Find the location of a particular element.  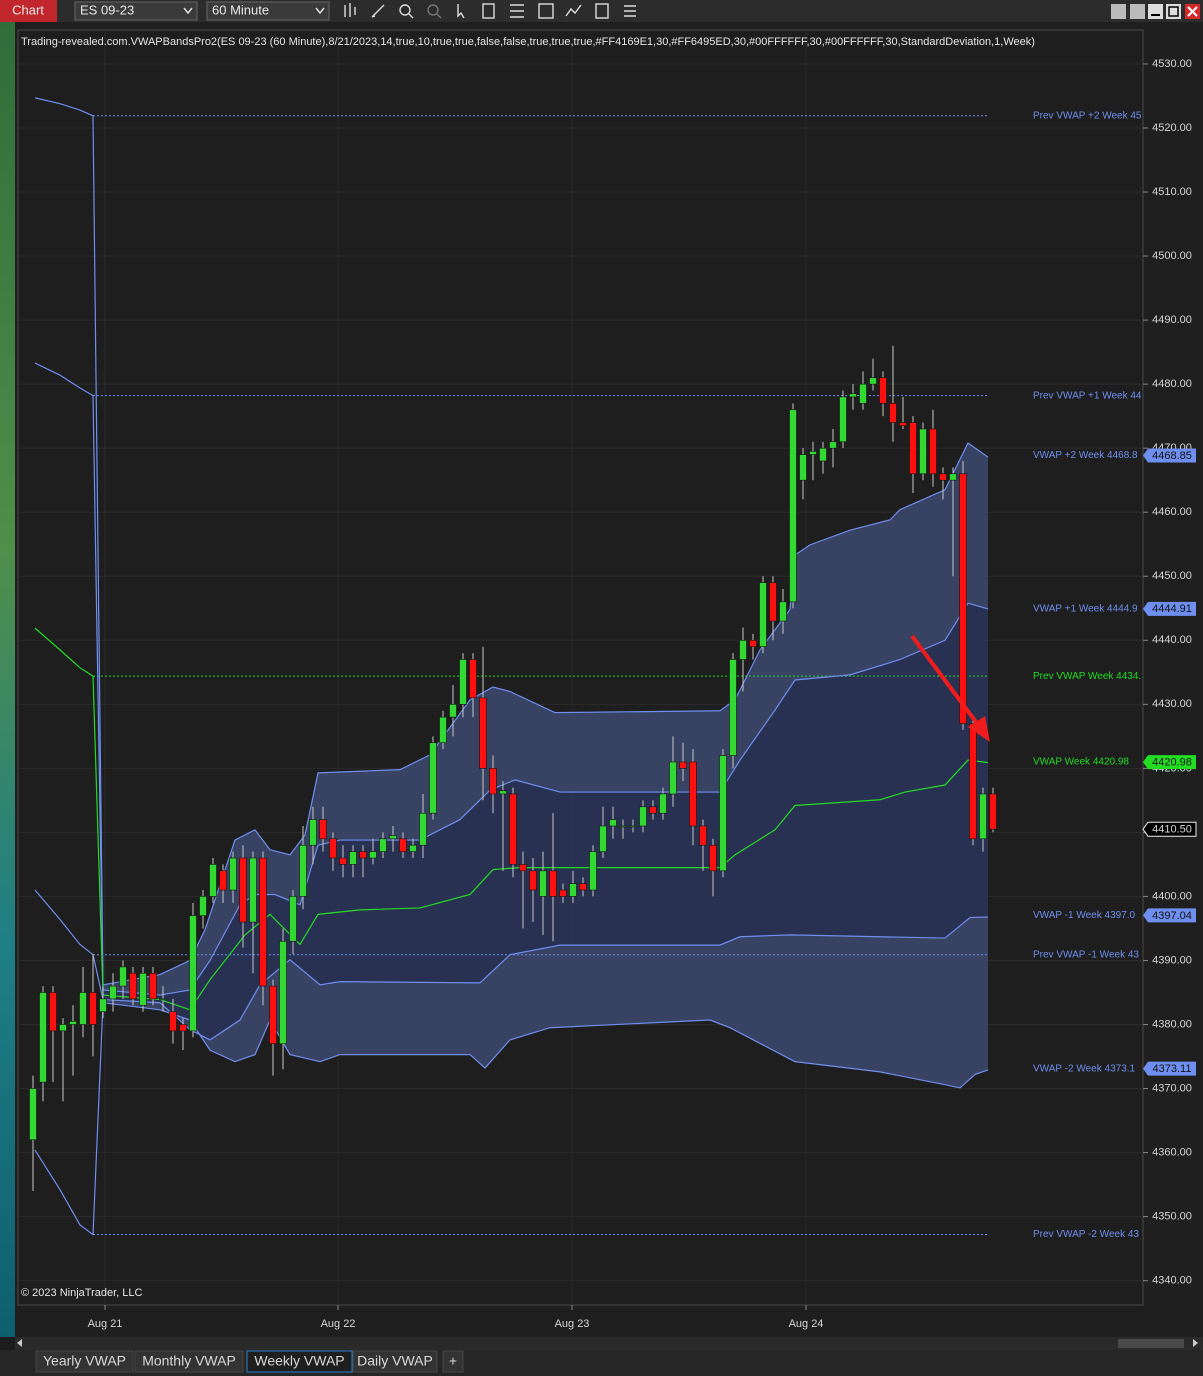

app-label: Chart is located at coordinates (28, 9).